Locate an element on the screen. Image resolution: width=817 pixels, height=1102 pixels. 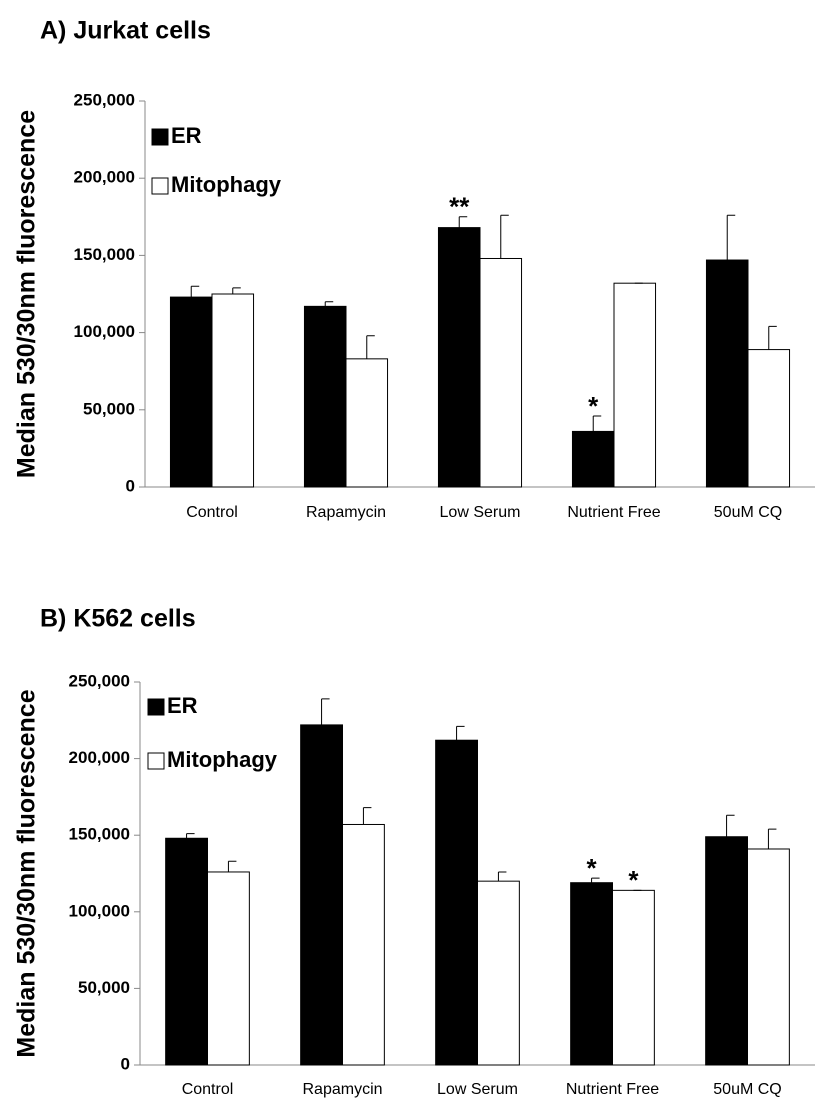
chart-title: B) K562 cells is located at coordinates (118, 619).